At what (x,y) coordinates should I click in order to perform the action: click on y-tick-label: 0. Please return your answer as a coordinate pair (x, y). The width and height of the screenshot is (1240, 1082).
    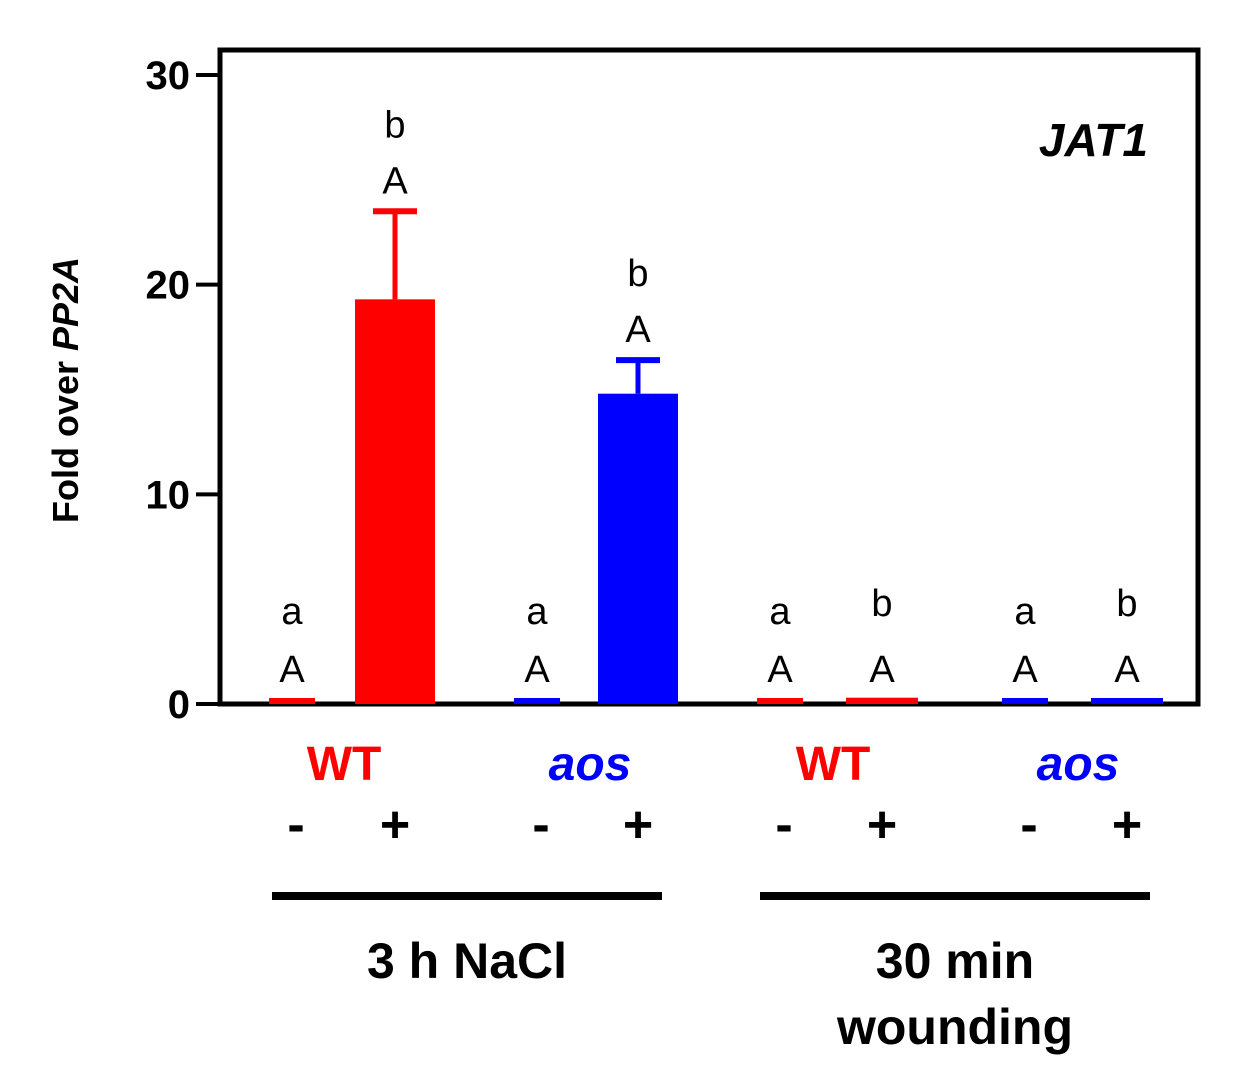
    Looking at the image, I should click on (179, 705).